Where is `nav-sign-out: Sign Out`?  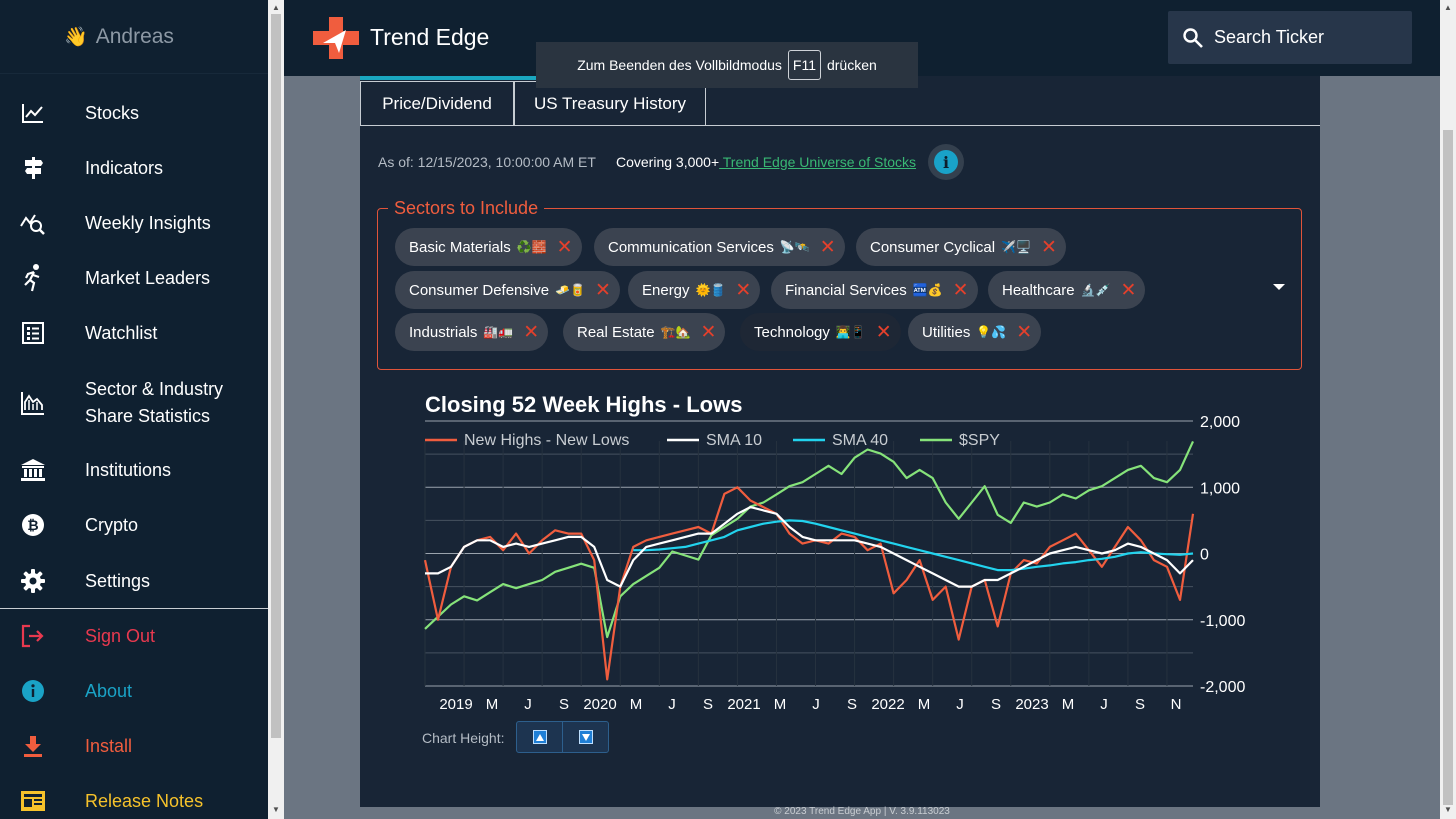 nav-sign-out: Sign Out is located at coordinates (134, 636).